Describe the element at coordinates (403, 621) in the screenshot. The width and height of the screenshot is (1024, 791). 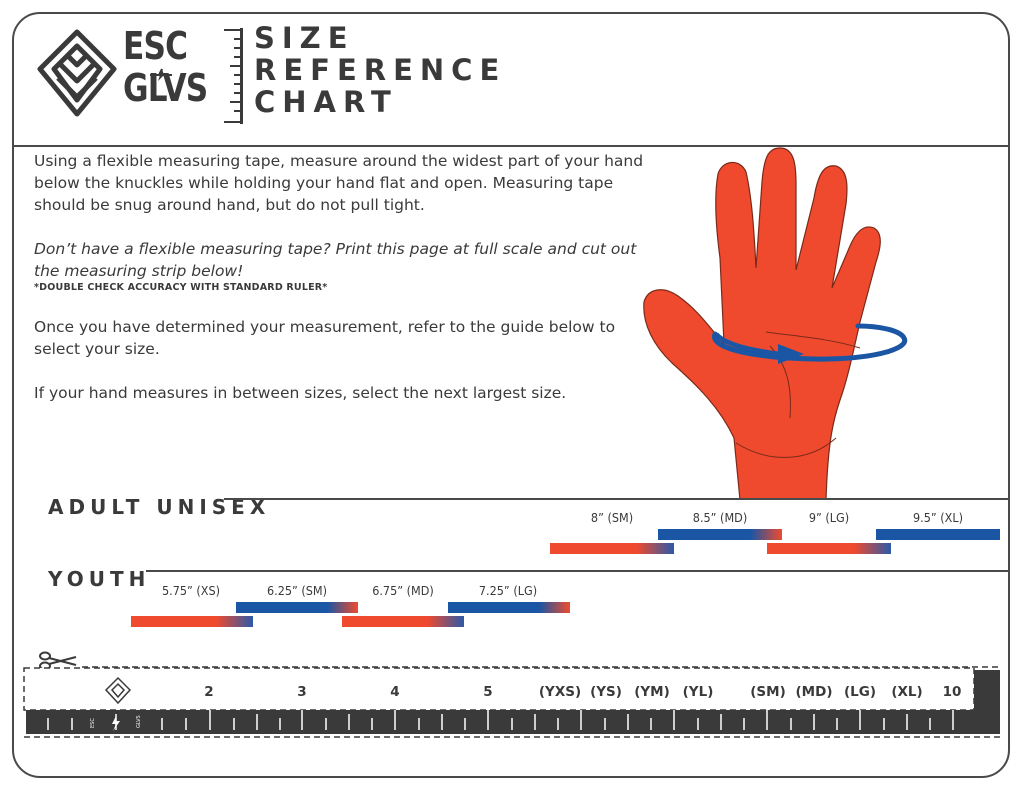
I see `youth-size-md-bar` at that location.